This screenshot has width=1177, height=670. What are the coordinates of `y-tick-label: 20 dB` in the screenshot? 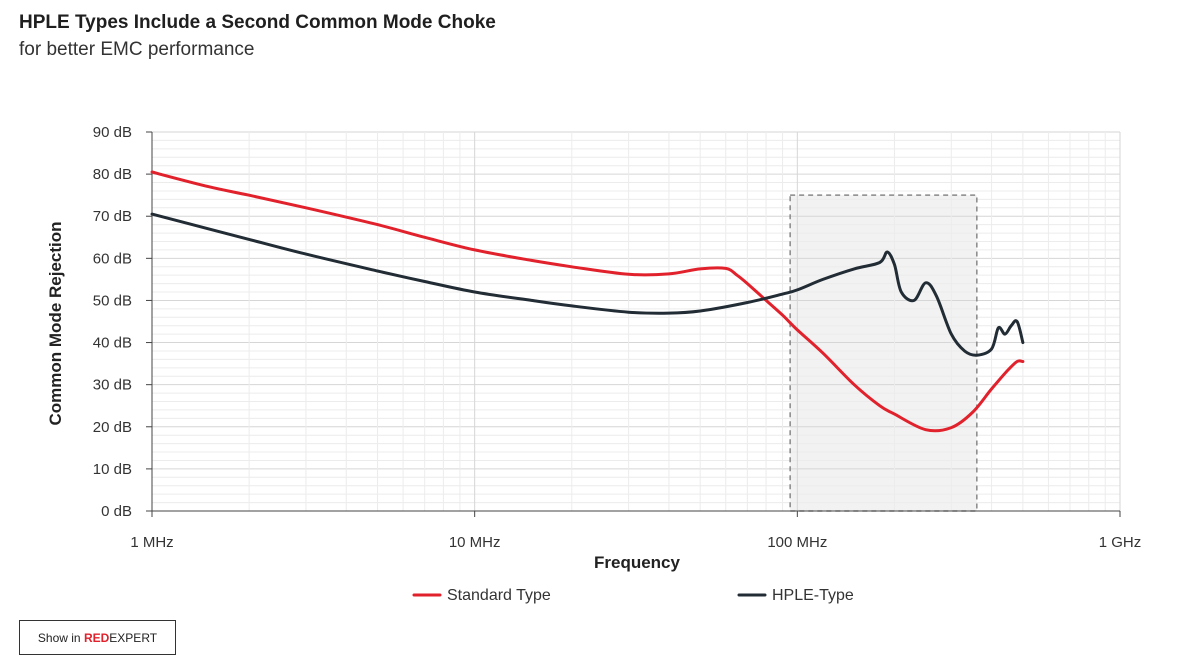 It's located at (112, 427).